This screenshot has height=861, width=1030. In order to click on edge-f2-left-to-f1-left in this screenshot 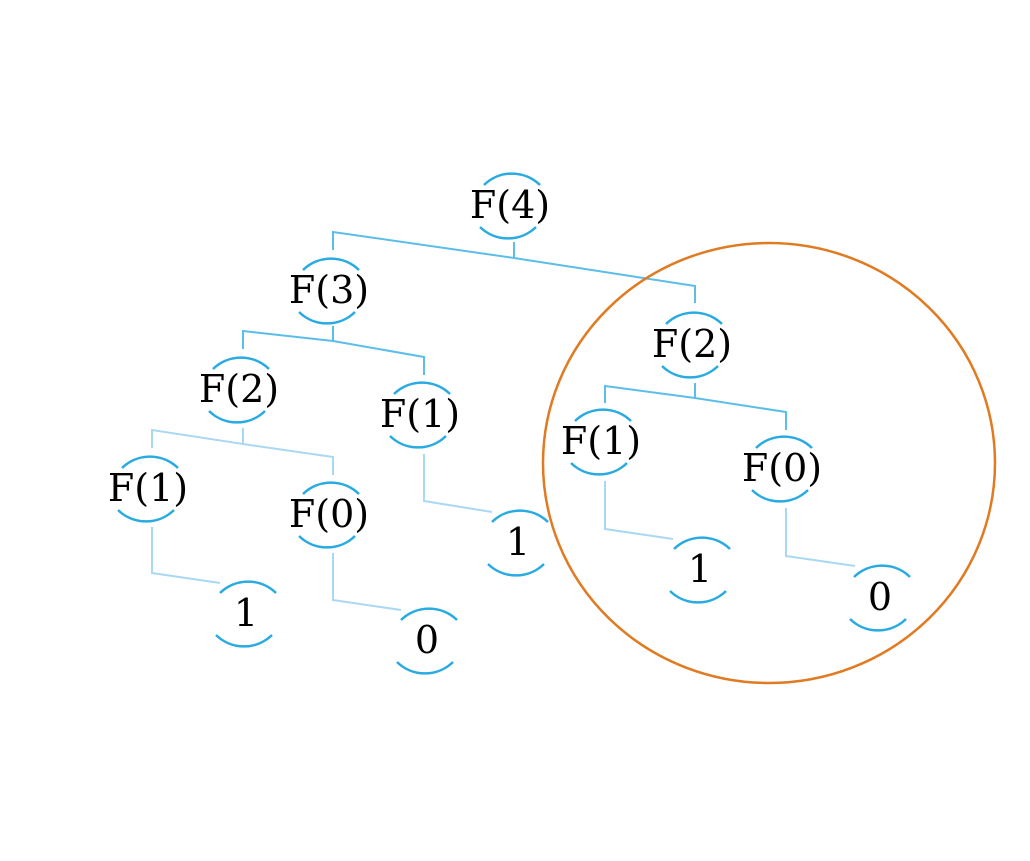, I will do `click(197, 438)`.